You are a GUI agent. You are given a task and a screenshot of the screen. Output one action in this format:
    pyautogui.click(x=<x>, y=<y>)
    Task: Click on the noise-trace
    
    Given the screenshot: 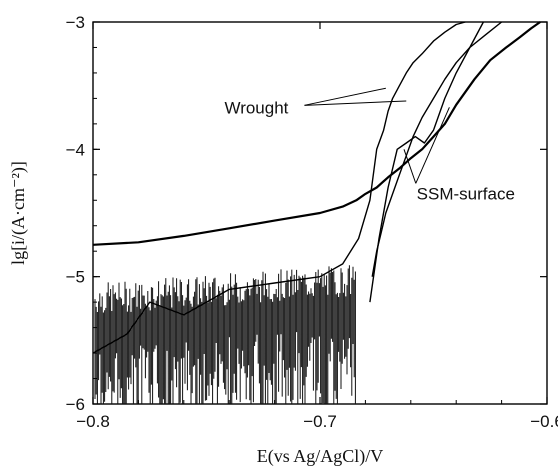 What is the action you would take?
    pyautogui.click(x=225, y=334)
    